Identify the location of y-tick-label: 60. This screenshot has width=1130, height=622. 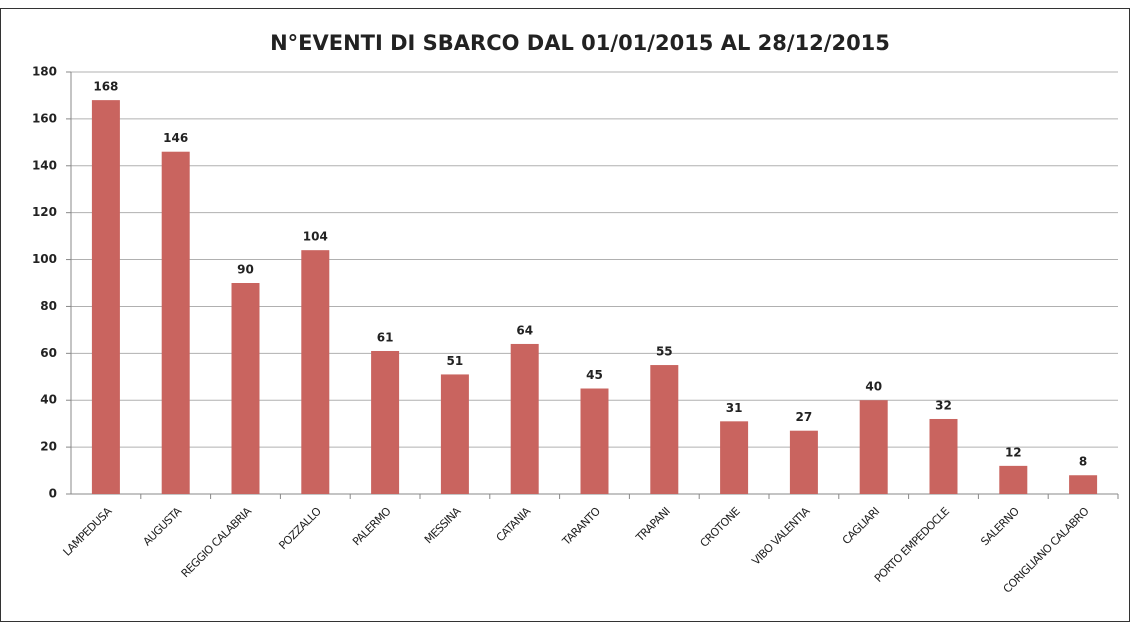
(48, 353).